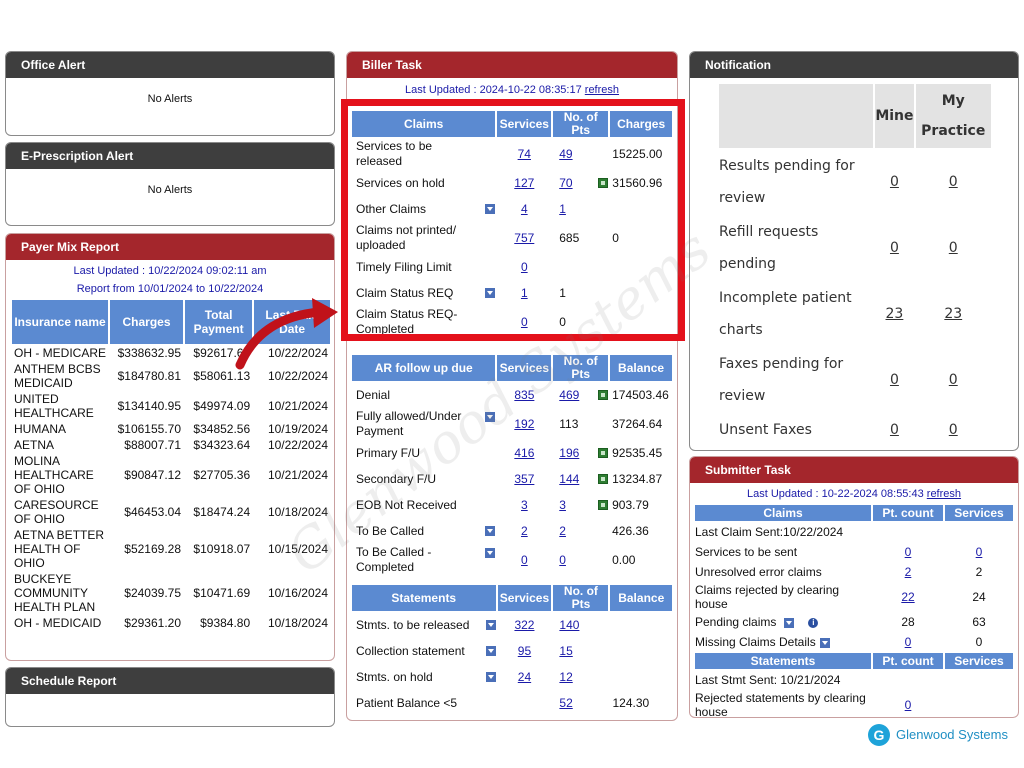 Image resolution: width=1024 pixels, height=768 pixels. I want to click on submitter-services-cell: 2, so click(979, 572).